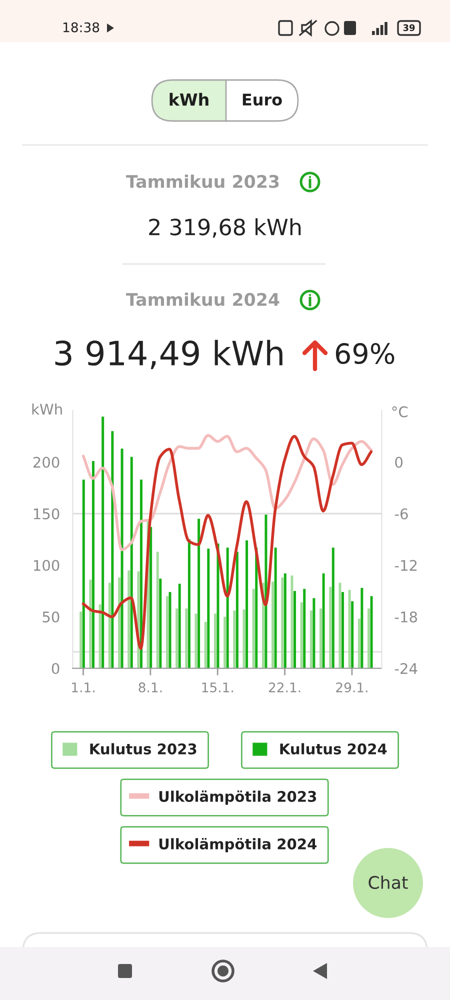 This screenshot has height=1000, width=450. Describe the element at coordinates (51, 616) in the screenshot. I see `y-tick-label: 50` at that location.